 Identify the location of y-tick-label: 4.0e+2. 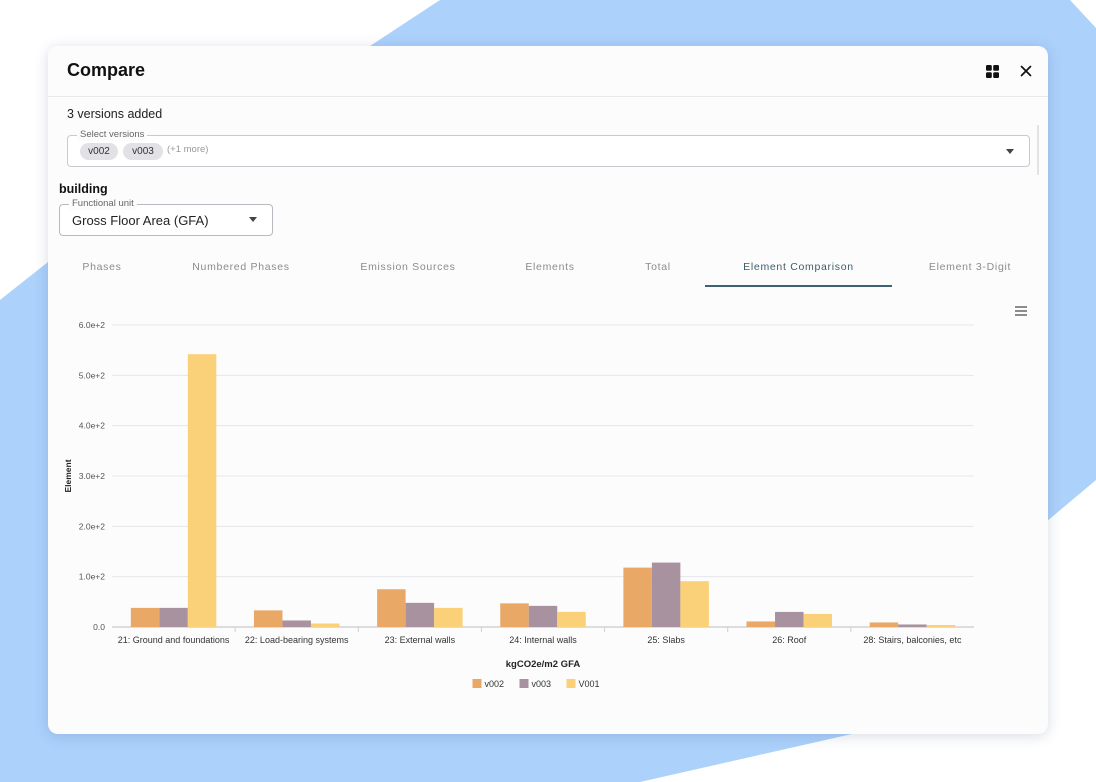
(92, 426).